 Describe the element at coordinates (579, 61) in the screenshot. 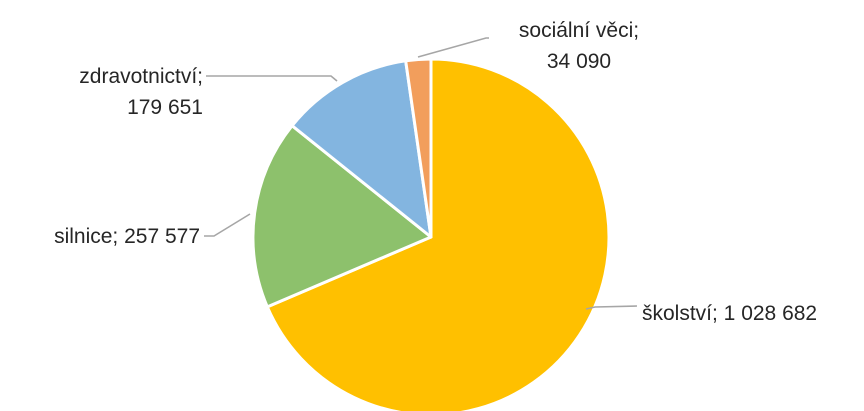

I see `data-label-line: 34 090` at that location.